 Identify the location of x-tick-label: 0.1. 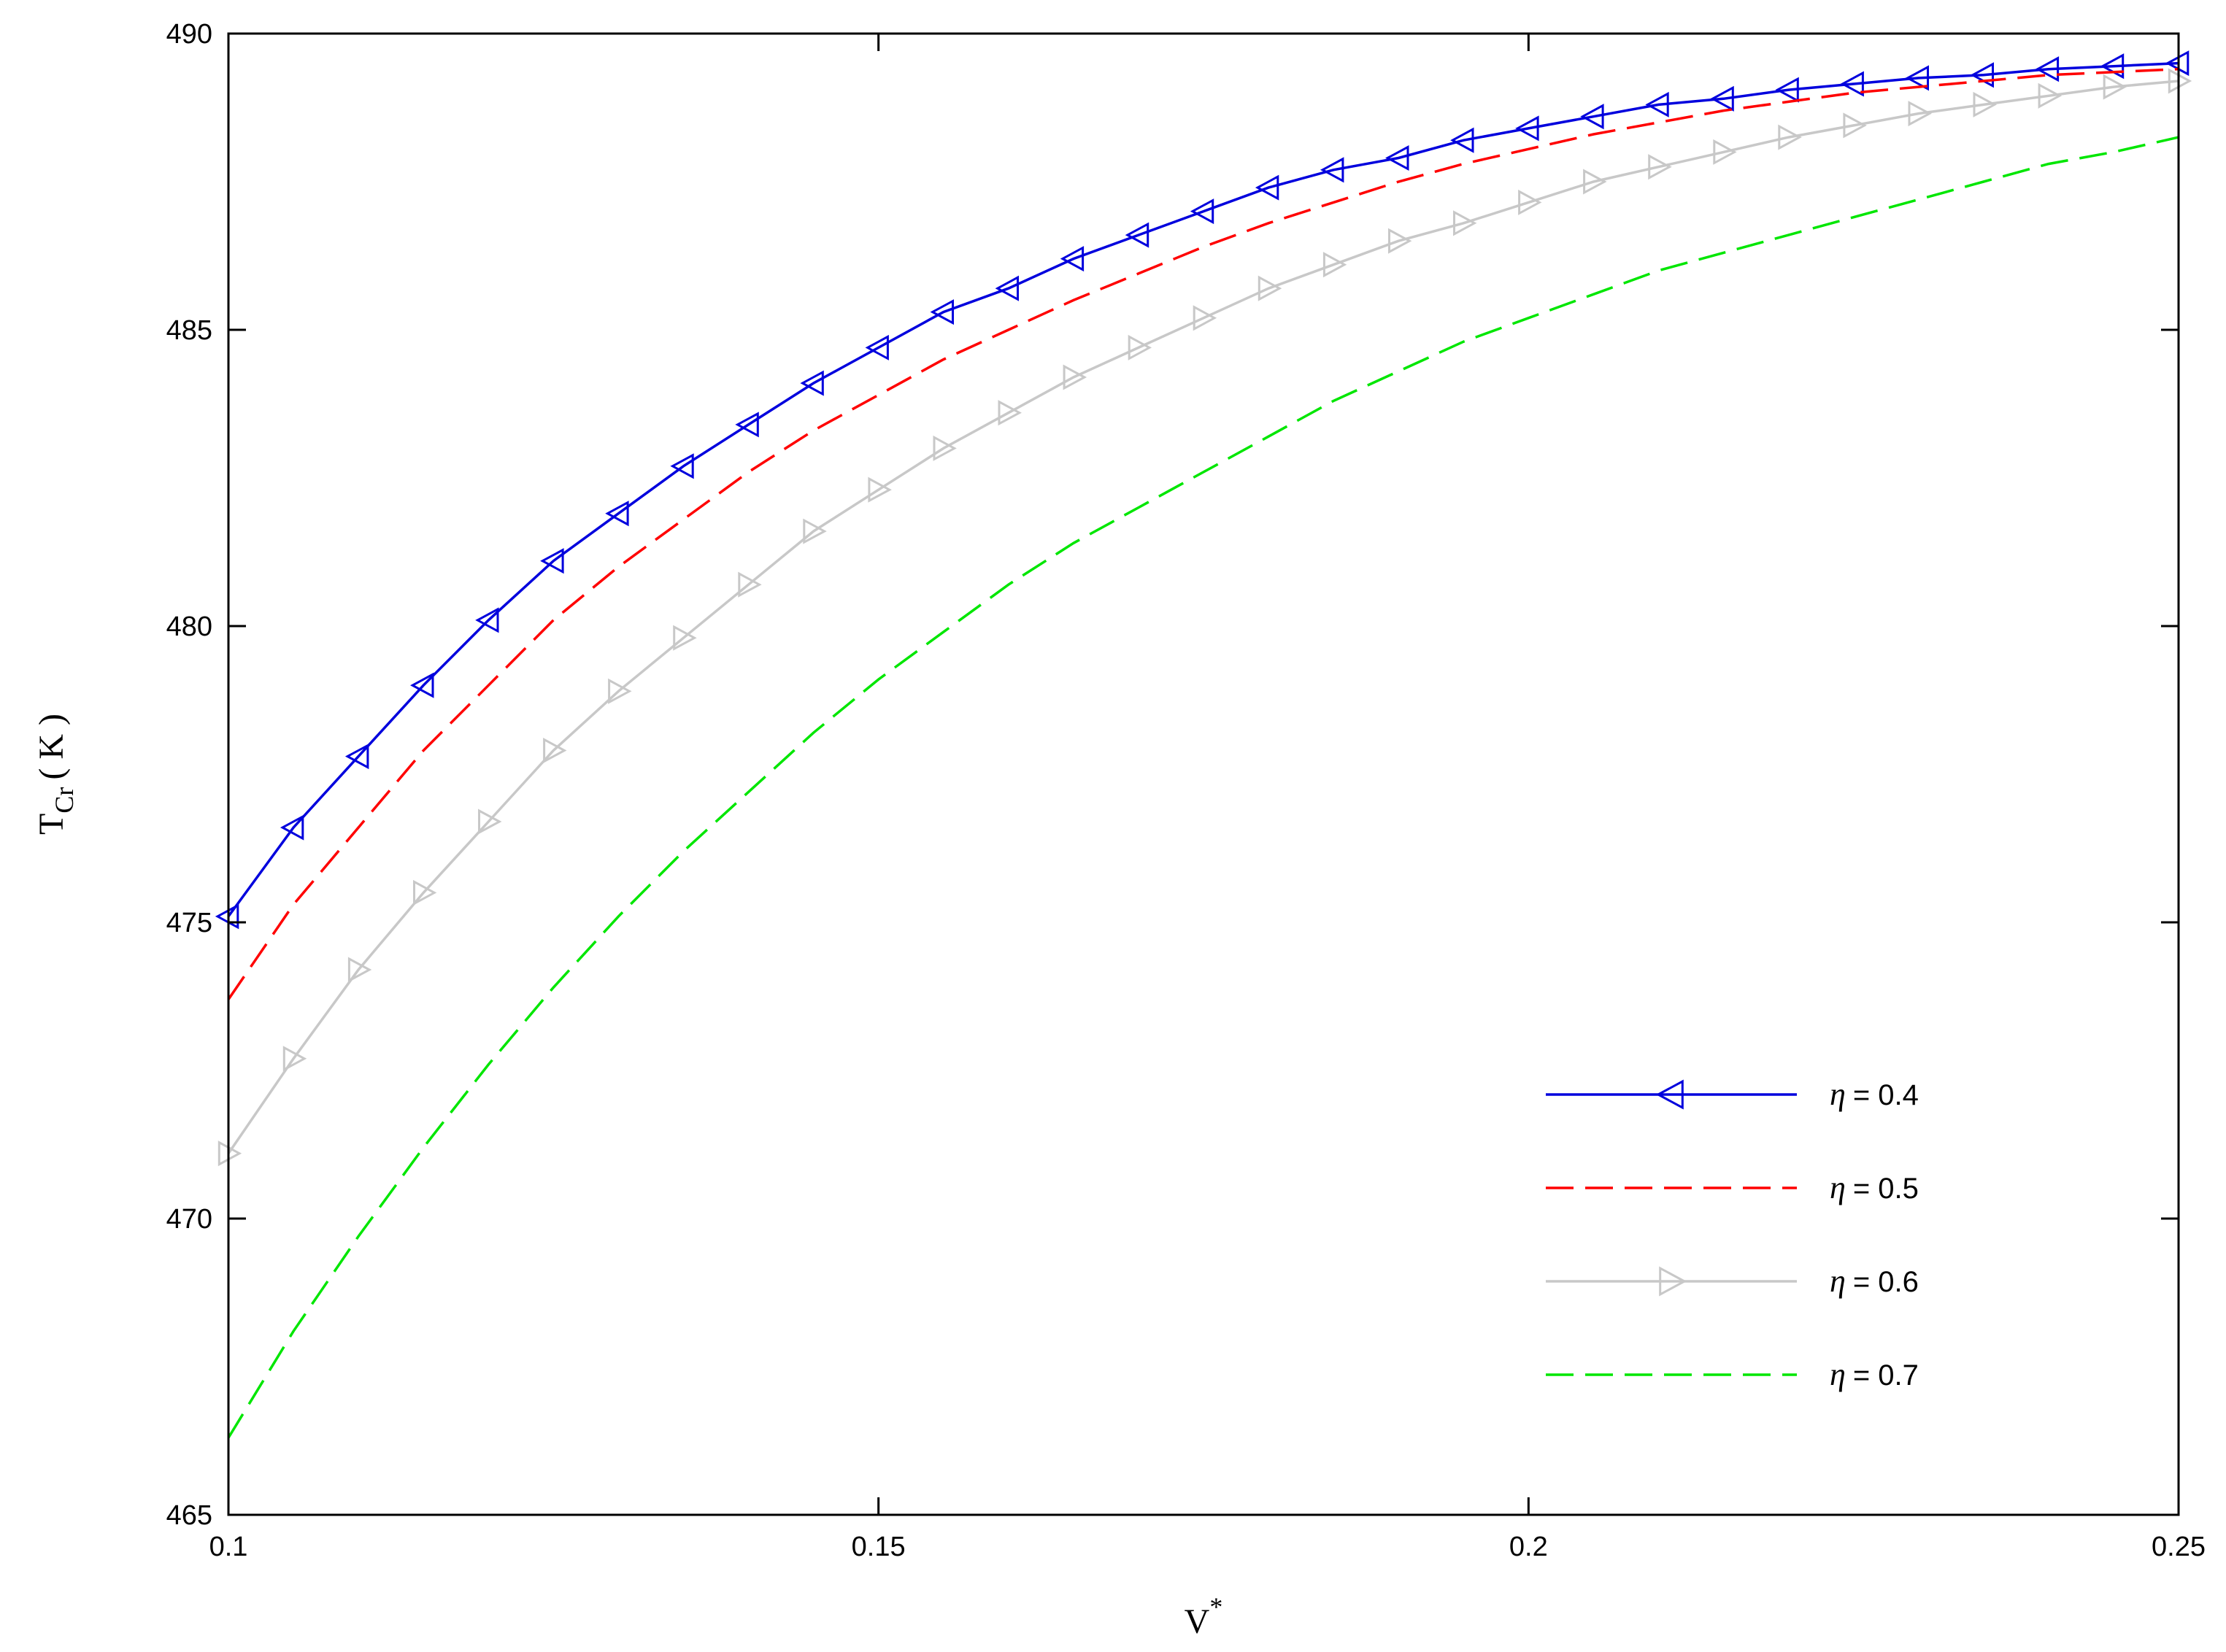
(228, 1547).